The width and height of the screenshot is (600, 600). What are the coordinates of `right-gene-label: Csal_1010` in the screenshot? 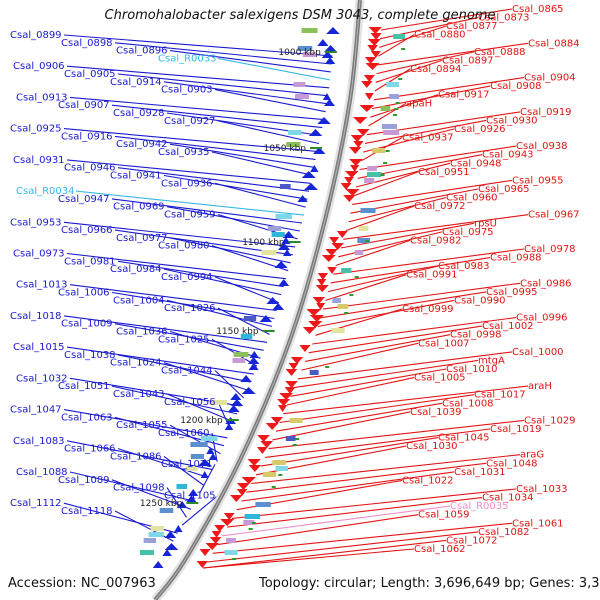 It's located at (472, 369).